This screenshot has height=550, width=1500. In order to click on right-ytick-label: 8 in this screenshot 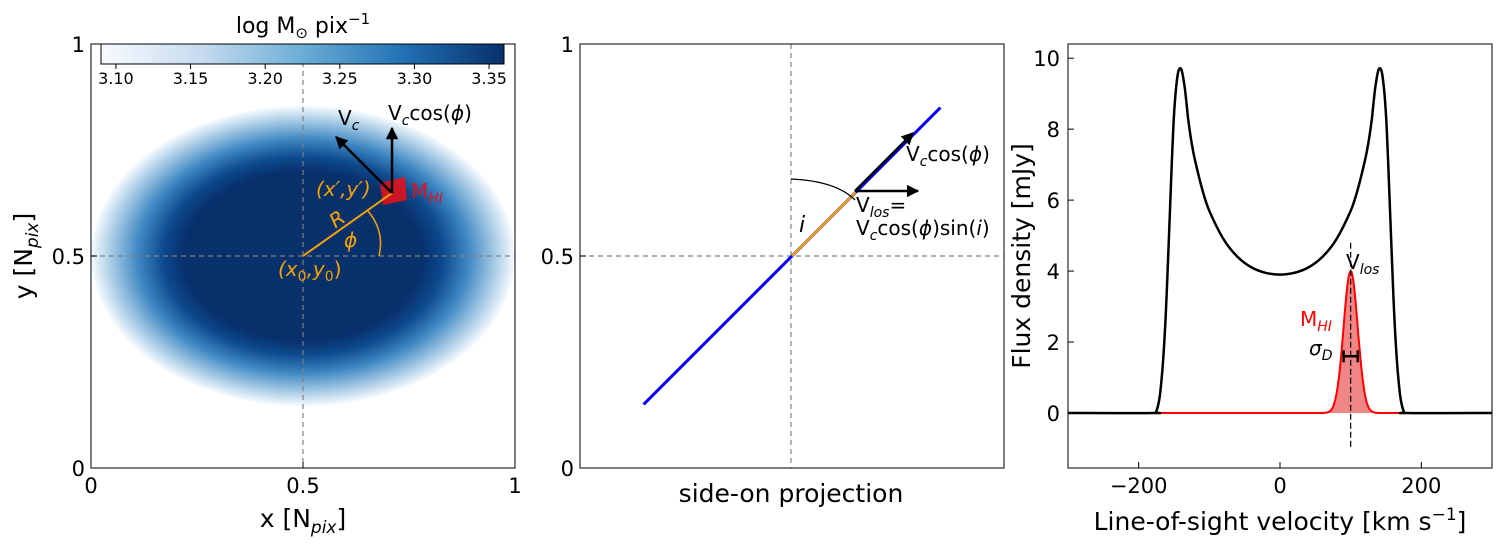, I will do `click(1053, 130)`.